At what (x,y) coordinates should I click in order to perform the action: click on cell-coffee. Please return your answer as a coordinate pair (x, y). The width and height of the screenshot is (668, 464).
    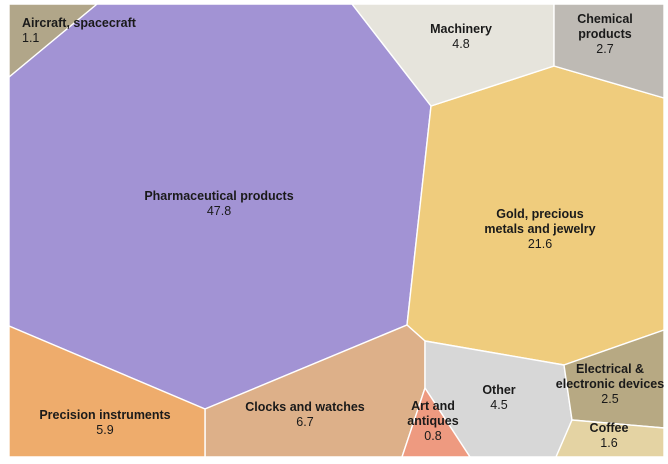
    Looking at the image, I should click on (610, 438).